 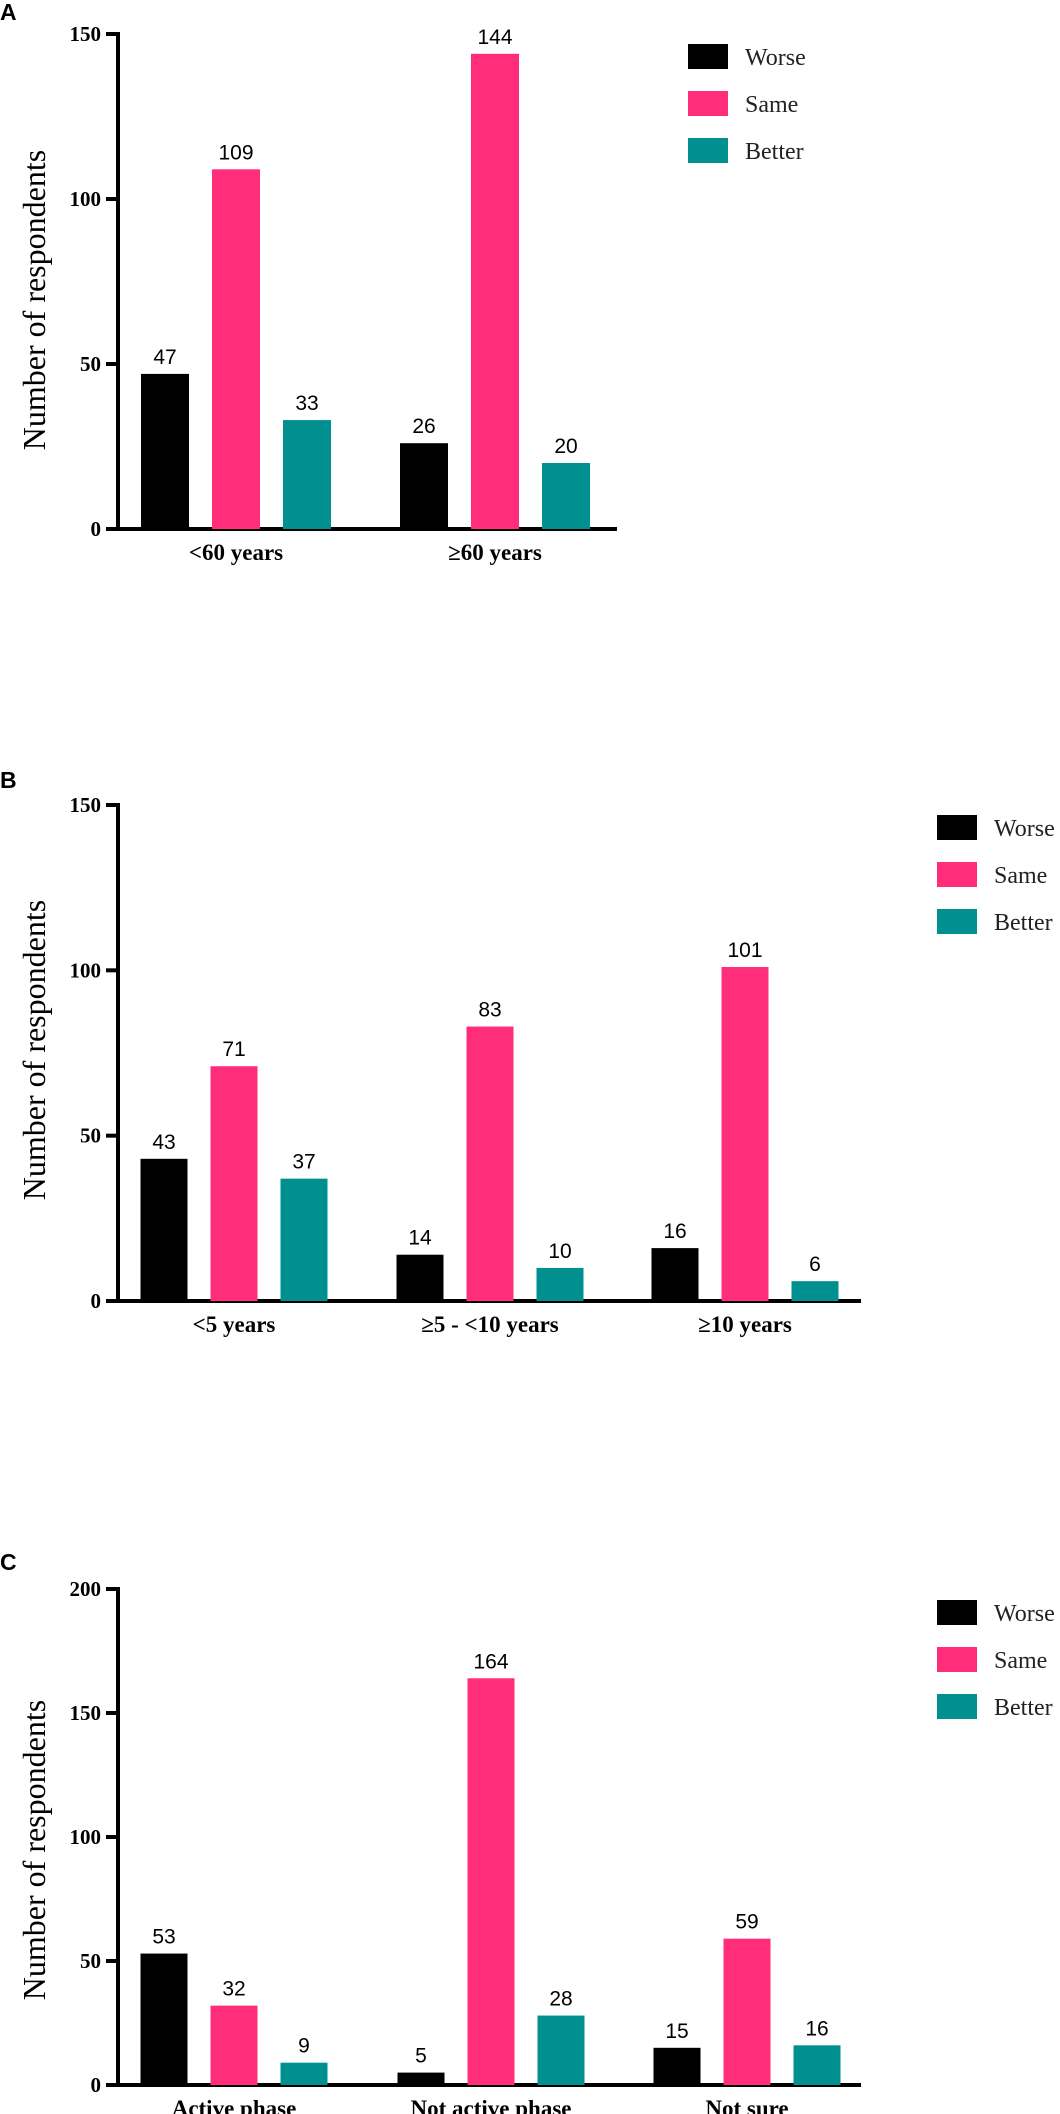 I want to click on panel-c-y-tick-label-150: 150, so click(x=86, y=1713).